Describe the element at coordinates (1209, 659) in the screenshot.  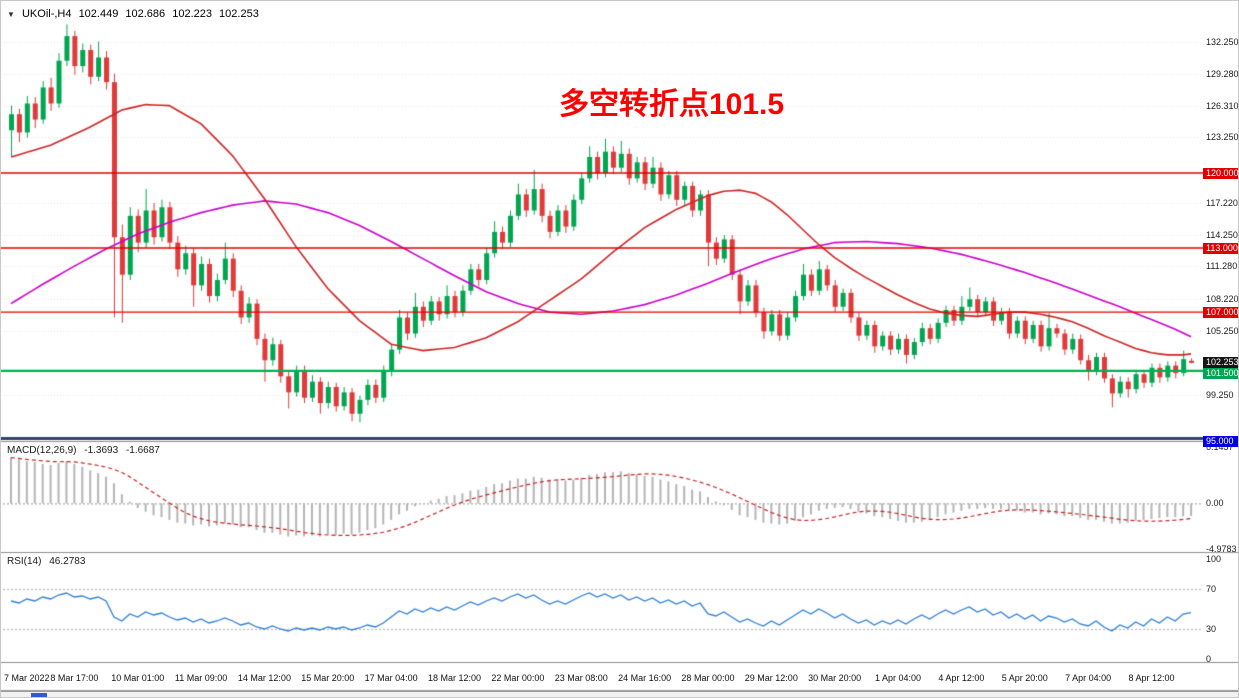
I see `rsi-axis-label: 0` at that location.